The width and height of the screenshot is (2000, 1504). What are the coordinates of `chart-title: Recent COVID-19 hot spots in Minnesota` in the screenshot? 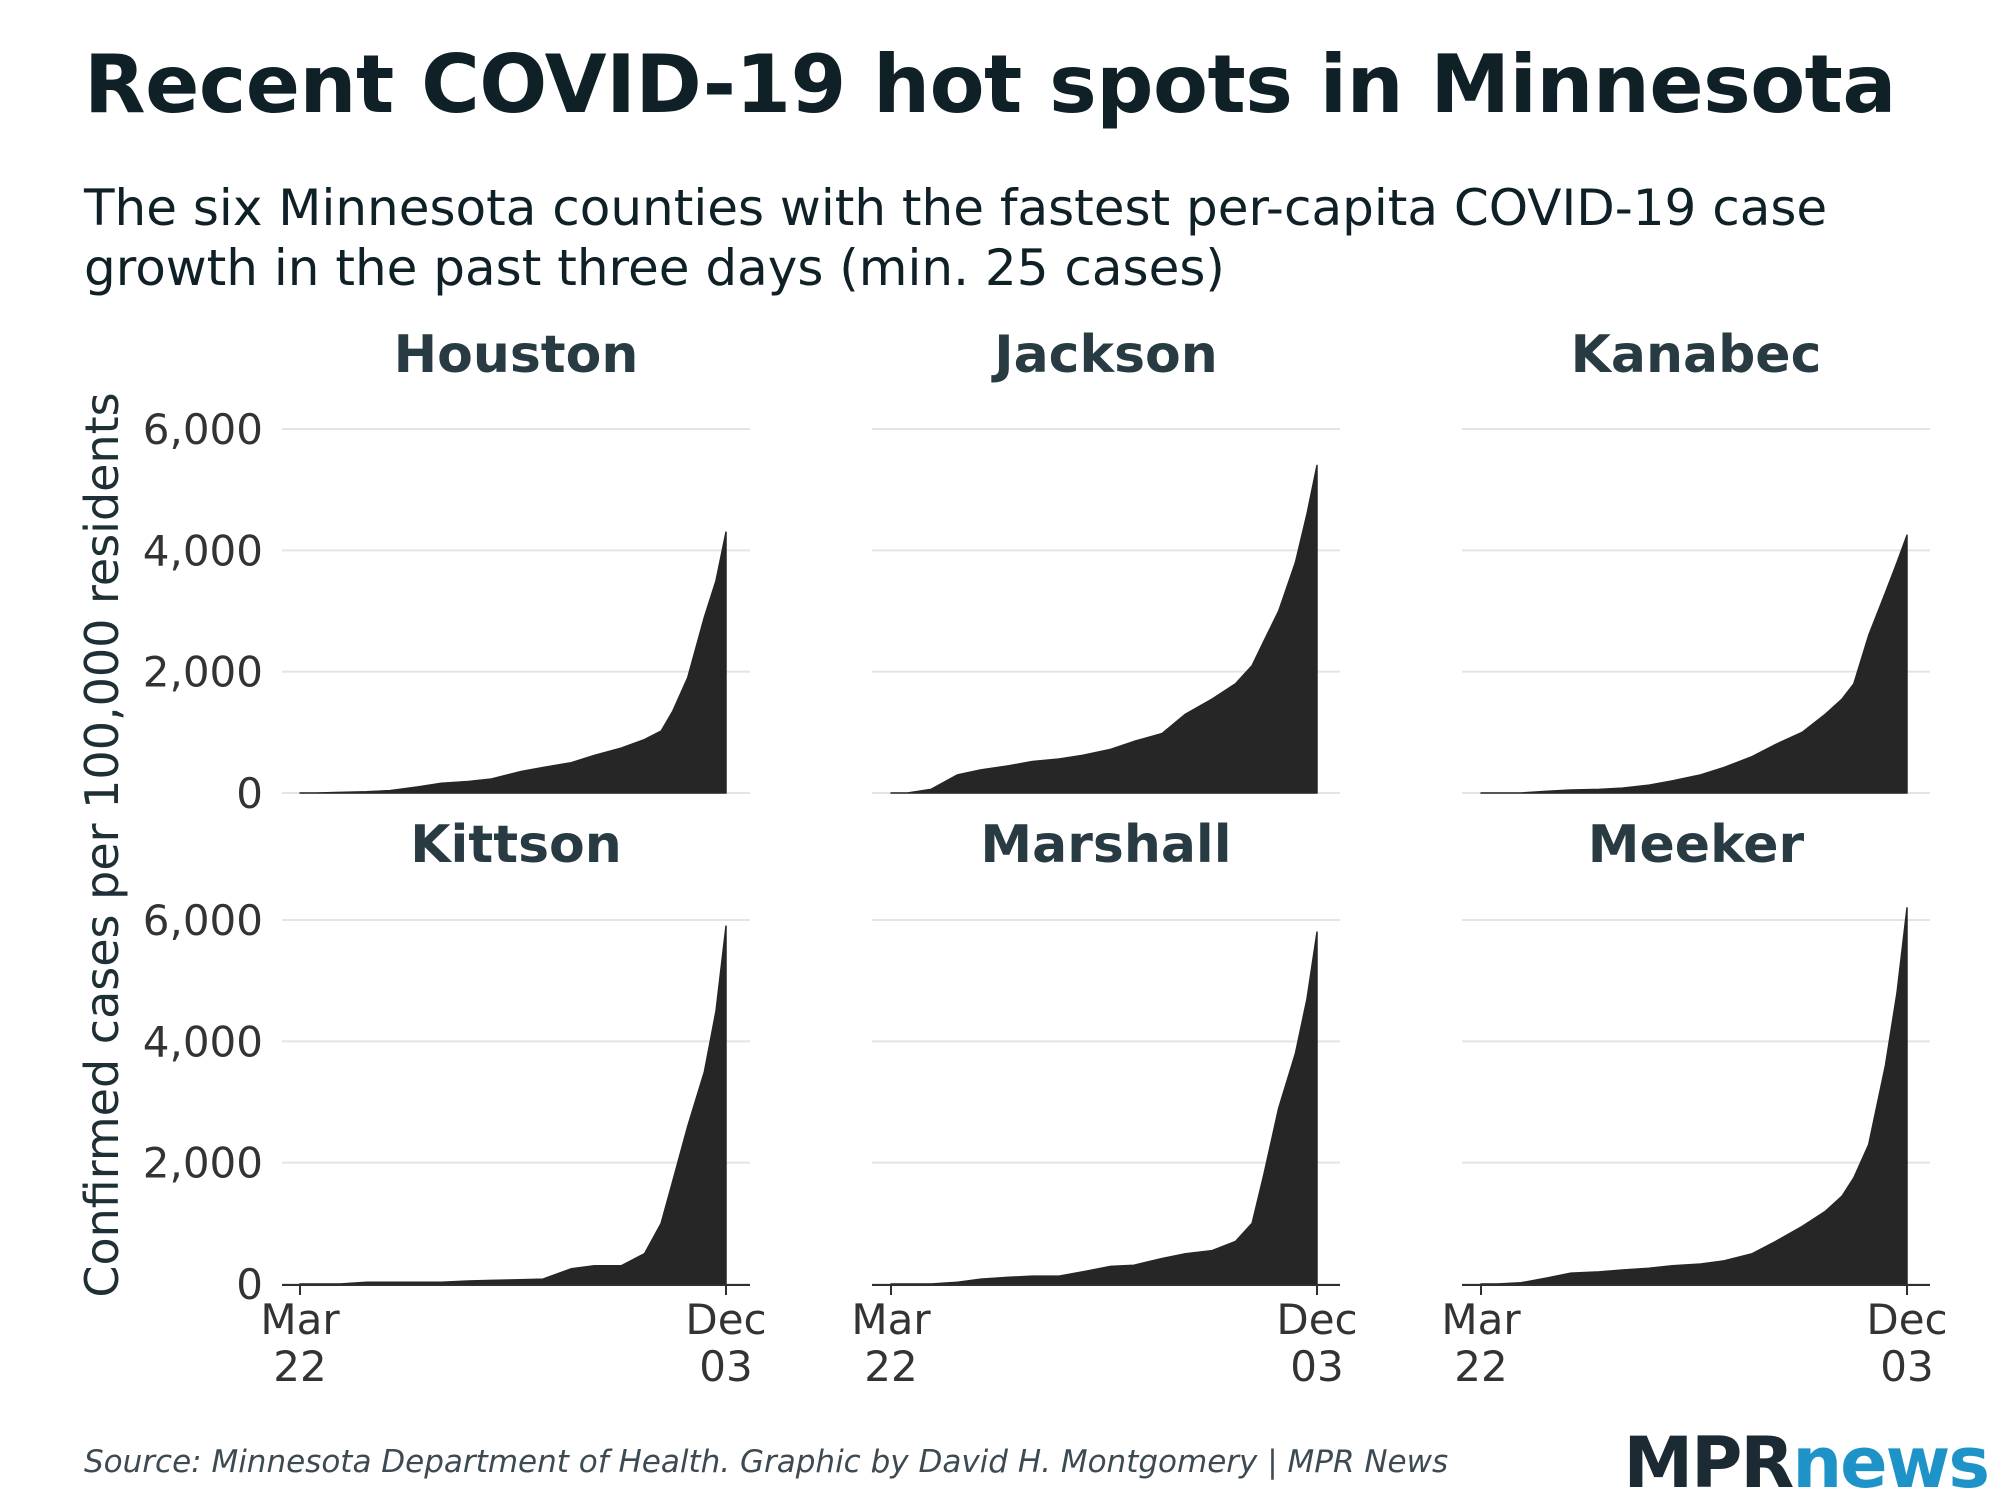 It's located at (990, 84).